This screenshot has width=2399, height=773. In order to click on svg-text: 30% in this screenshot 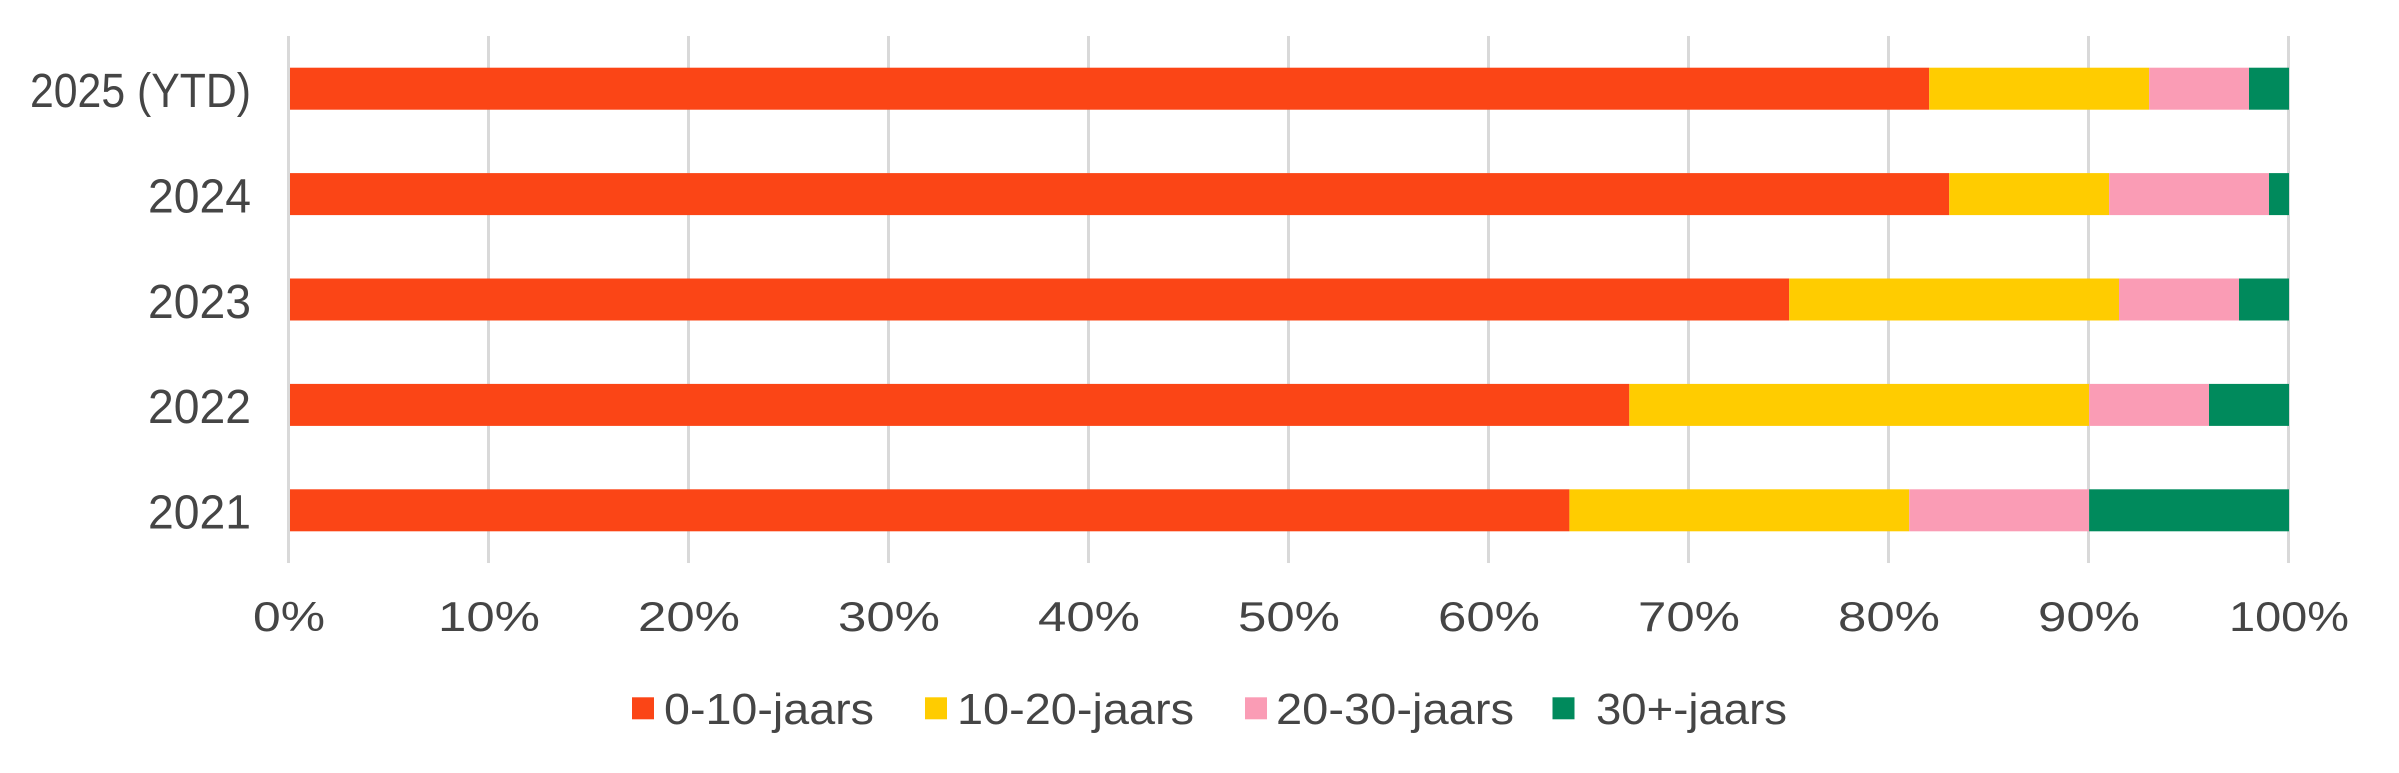, I will do `click(889, 616)`.